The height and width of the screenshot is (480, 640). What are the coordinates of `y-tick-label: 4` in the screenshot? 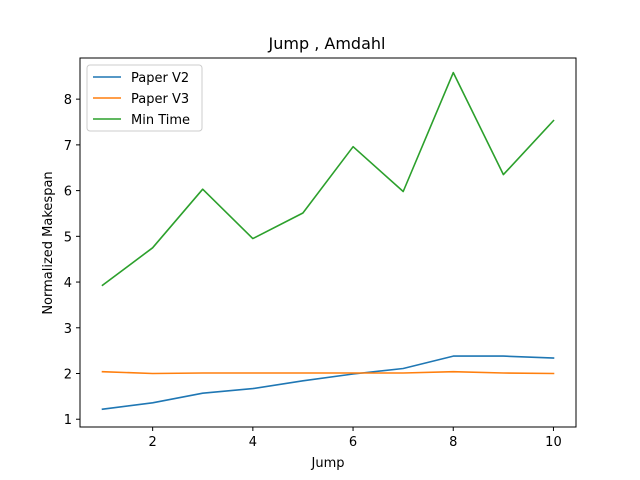 It's located at (68, 283).